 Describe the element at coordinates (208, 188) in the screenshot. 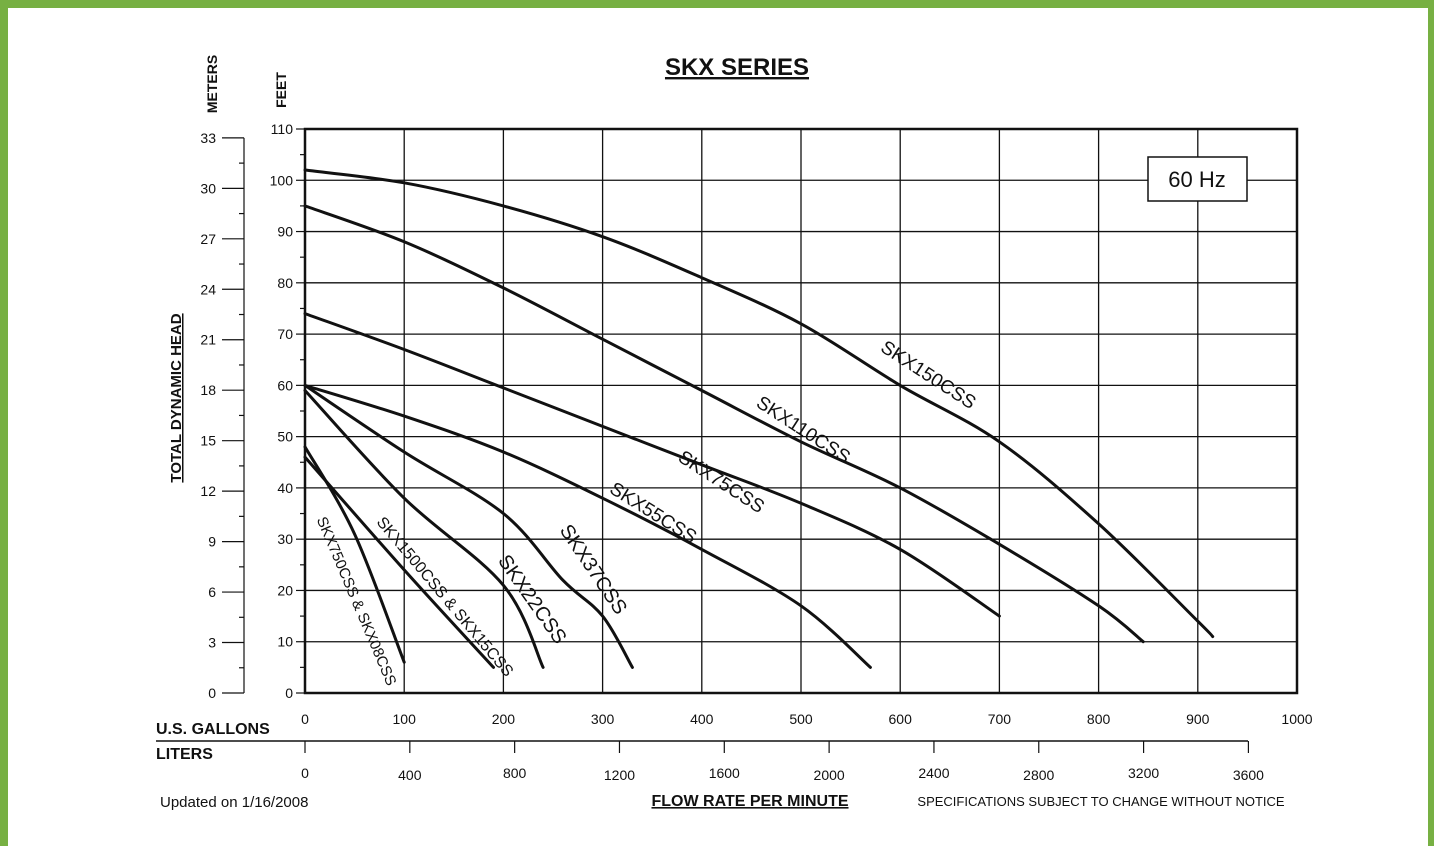

I see `meters-tick-label: 30` at that location.